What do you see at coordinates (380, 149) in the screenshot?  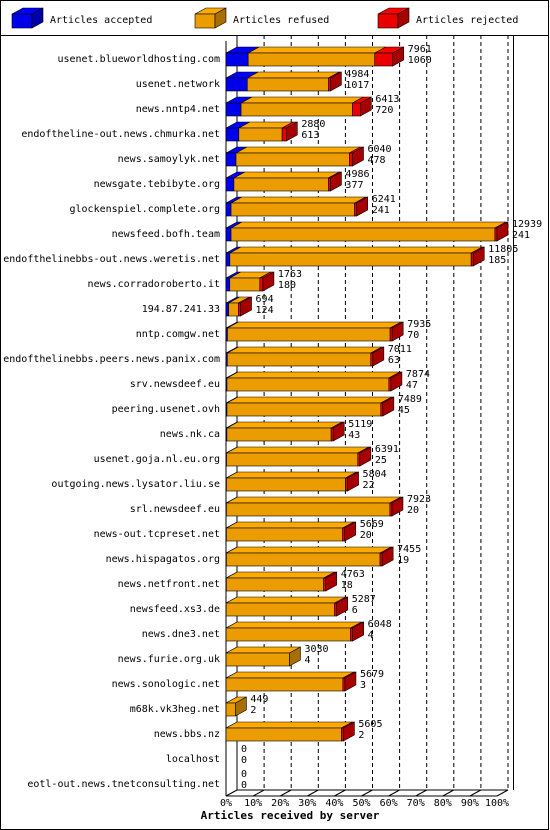 I see `value-label-total: 6040` at bounding box center [380, 149].